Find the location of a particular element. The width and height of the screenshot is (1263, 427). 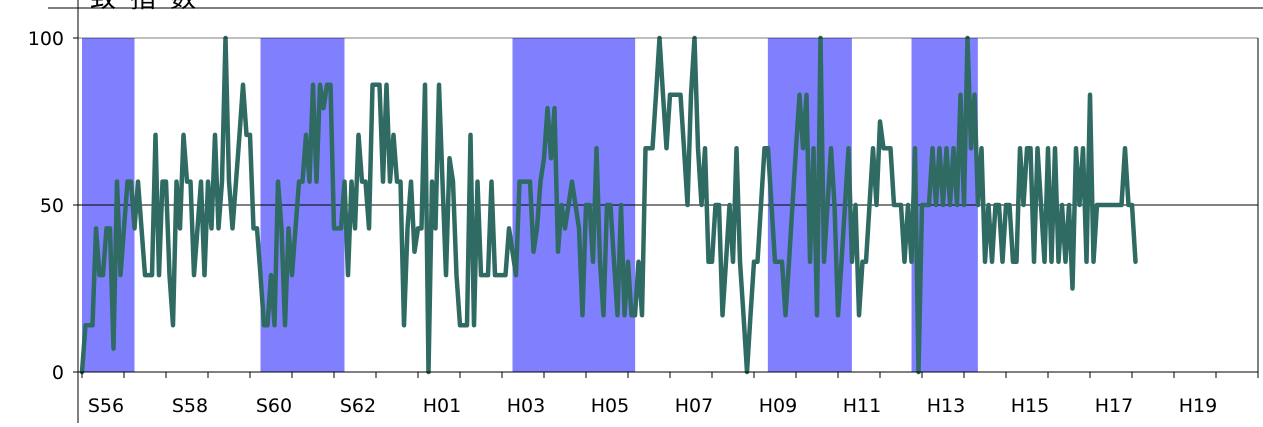

y-tick-label-100: 100 is located at coordinates (46, 39).